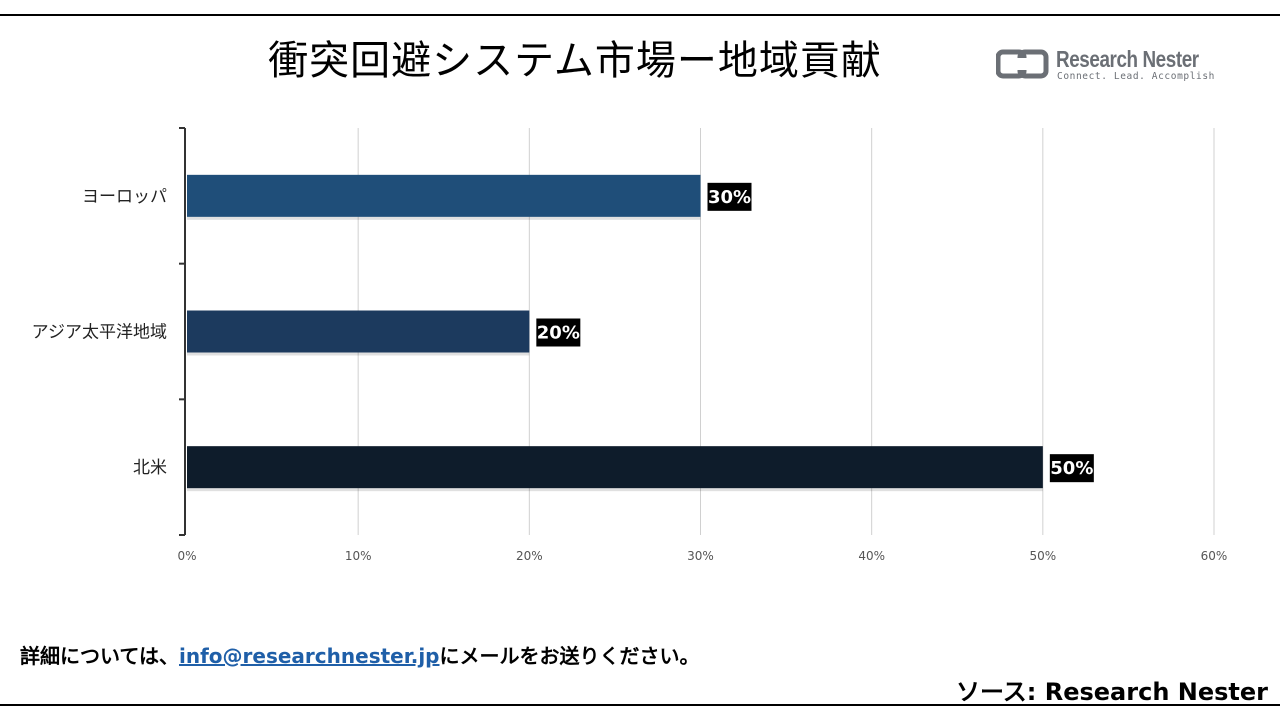 The image size is (1280, 720). What do you see at coordinates (640, 15) in the screenshot?
I see `top-border-line` at bounding box center [640, 15].